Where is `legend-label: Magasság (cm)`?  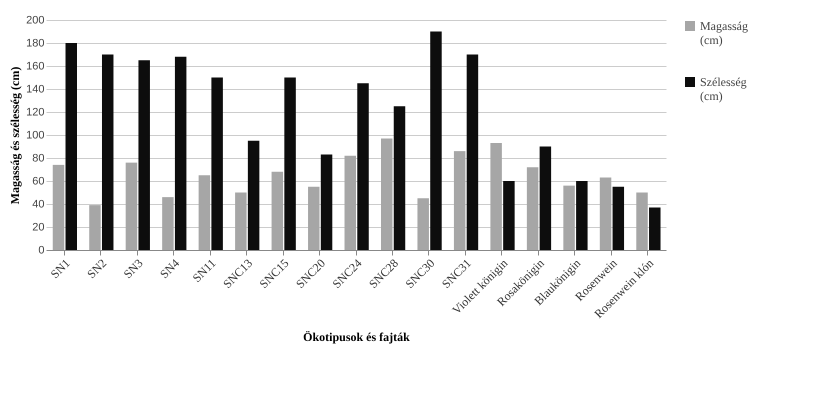 legend-label: Magasság (cm) is located at coordinates (724, 33).